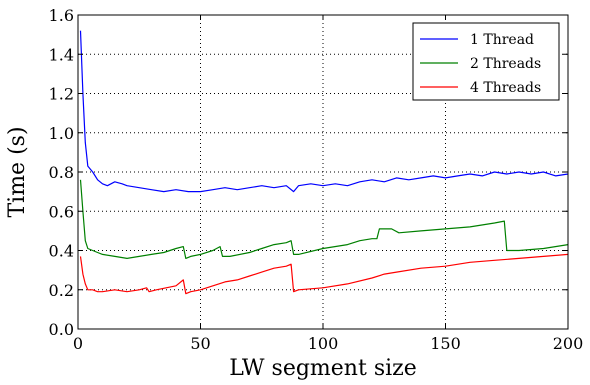 This screenshot has width=590, height=385. What do you see at coordinates (200, 343) in the screenshot?
I see `x-tick-label: 50` at bounding box center [200, 343].